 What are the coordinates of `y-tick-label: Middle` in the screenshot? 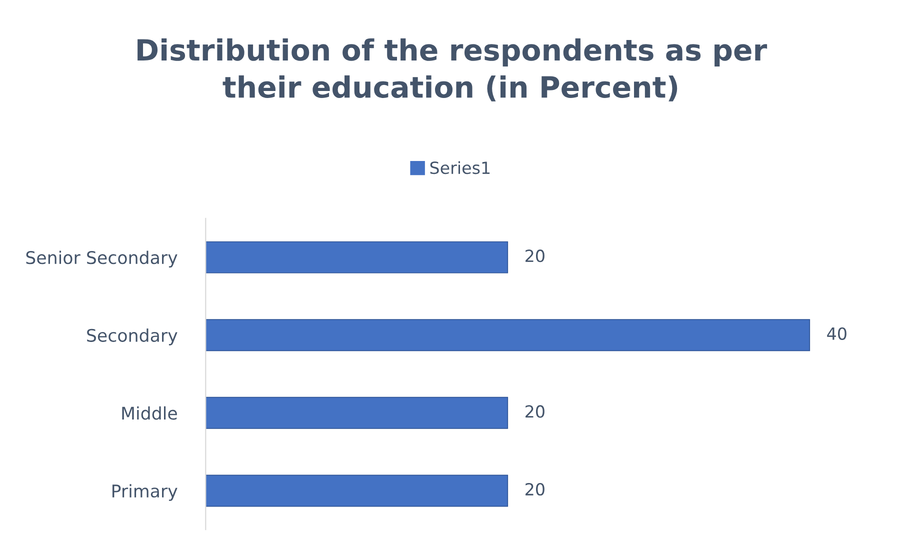 It's located at (149, 413).